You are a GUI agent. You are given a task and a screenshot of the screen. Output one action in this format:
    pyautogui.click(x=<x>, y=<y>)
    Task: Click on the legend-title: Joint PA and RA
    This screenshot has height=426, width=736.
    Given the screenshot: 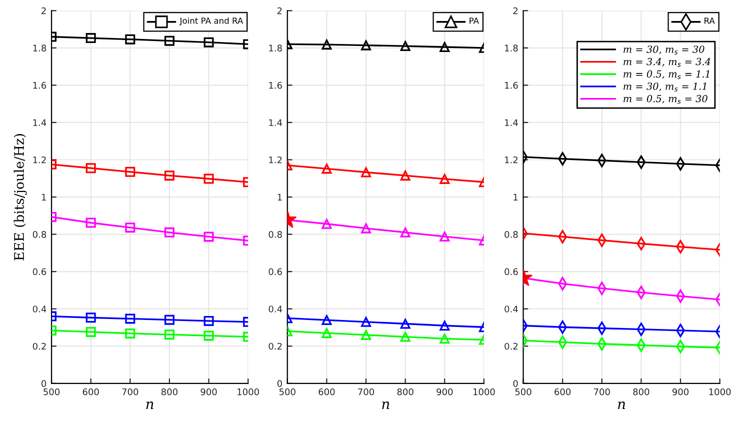 What is the action you would take?
    pyautogui.click(x=211, y=21)
    